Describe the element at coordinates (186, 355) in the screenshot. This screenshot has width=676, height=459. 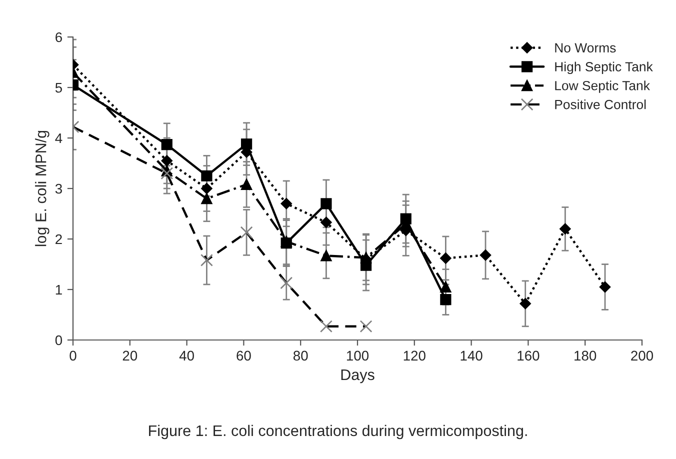
I see `x-tick-label: 40` at that location.